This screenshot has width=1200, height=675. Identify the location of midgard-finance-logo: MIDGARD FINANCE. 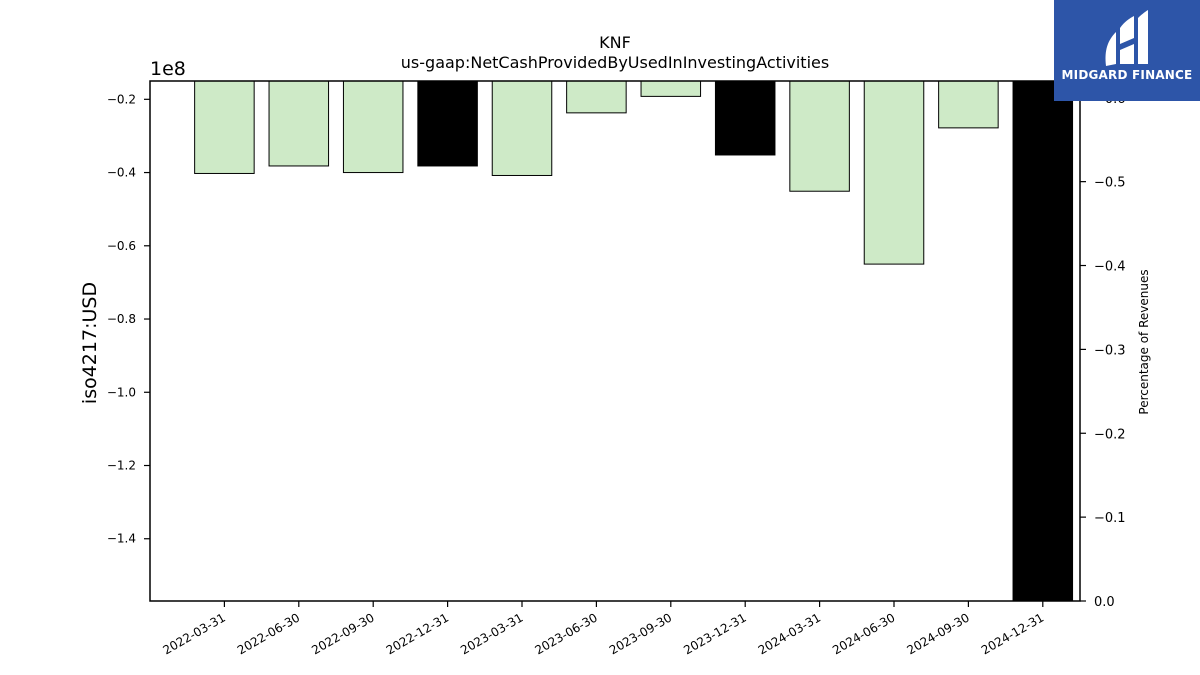
(1127, 50).